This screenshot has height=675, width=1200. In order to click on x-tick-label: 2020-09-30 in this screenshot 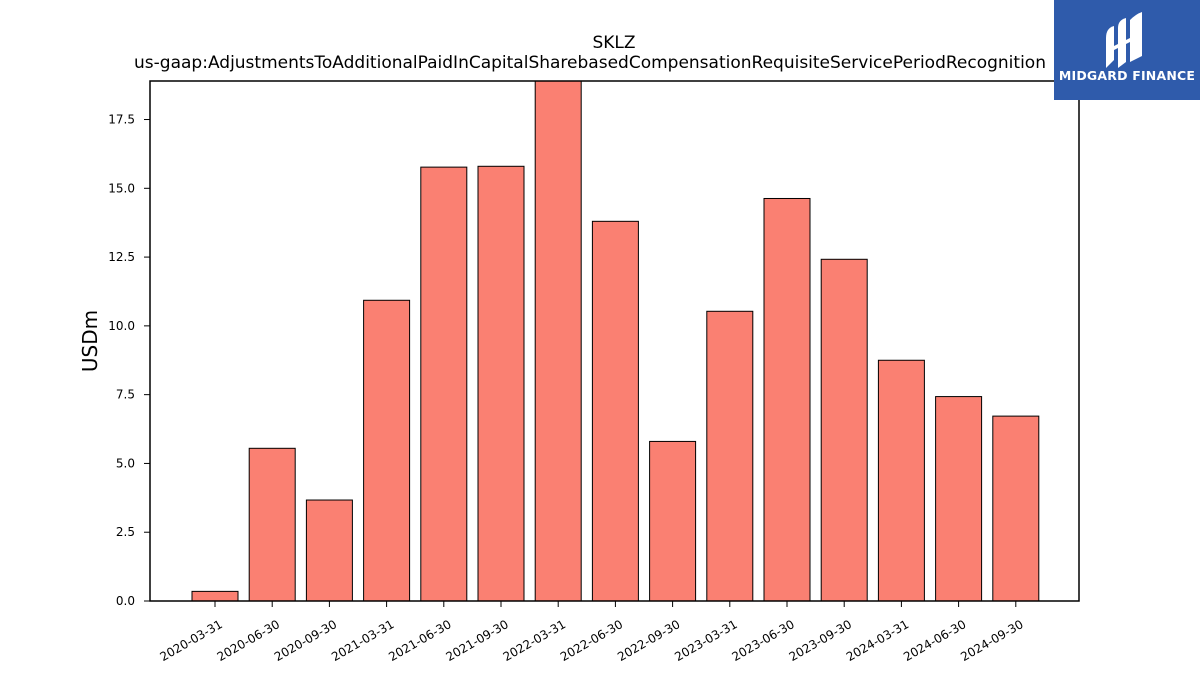, I will do `click(305, 640)`.